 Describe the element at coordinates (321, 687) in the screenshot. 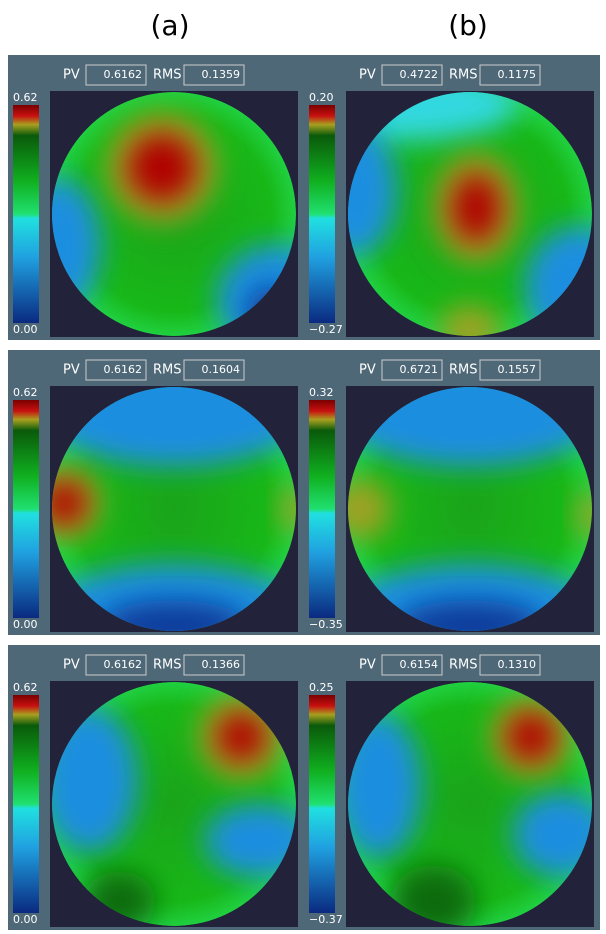

I see `scale-max: 0.25` at that location.